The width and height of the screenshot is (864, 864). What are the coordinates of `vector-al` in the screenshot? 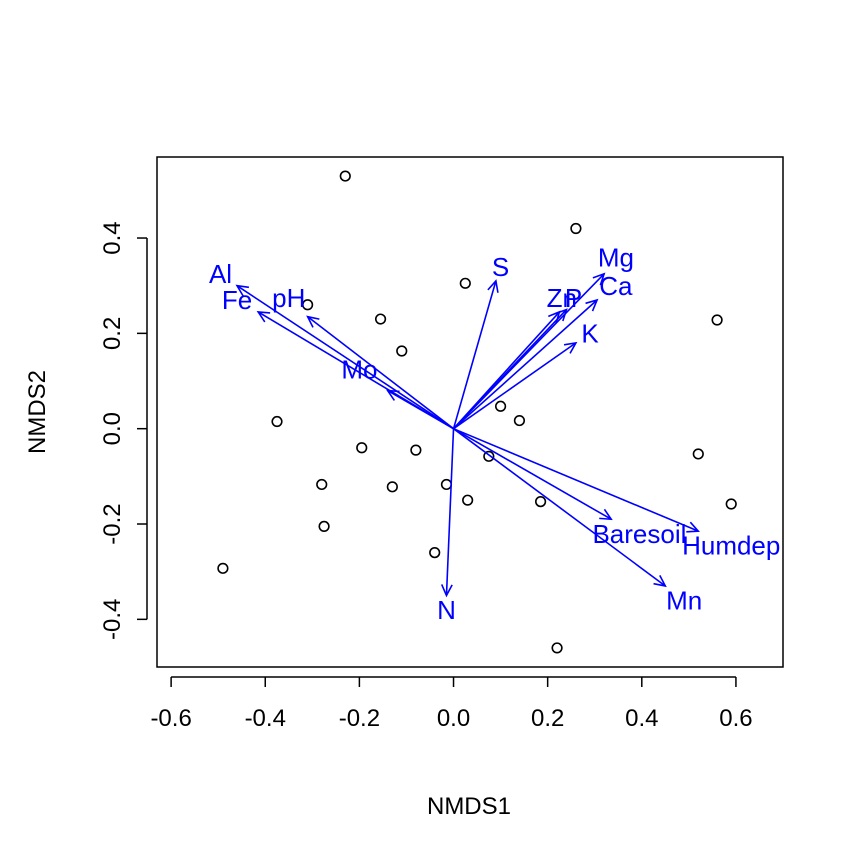 It's located at (345, 357).